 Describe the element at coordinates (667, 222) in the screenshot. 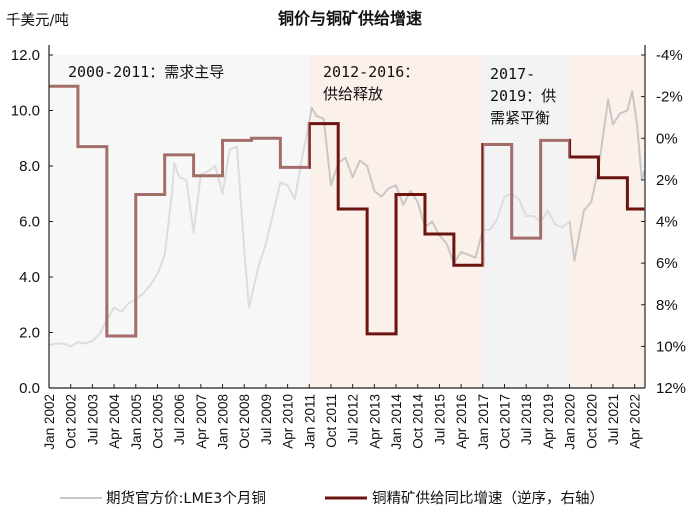

I see `right-tick-label: 4%` at that location.